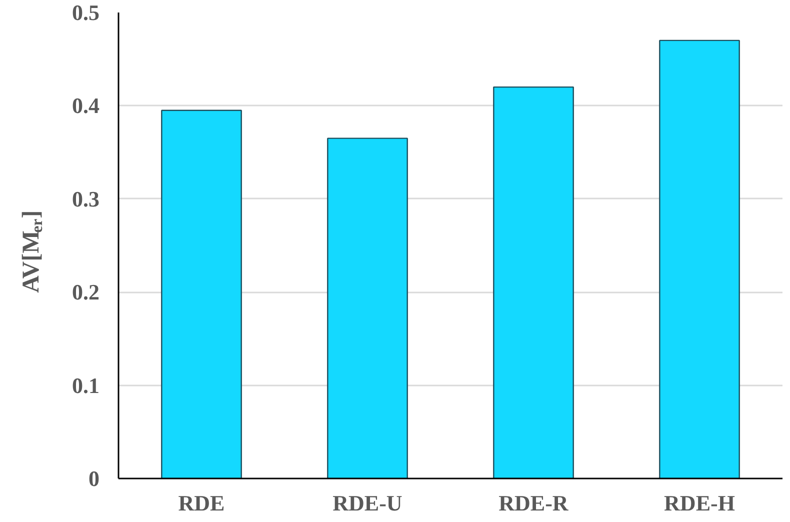 Image resolution: width=790 pixels, height=522 pixels. What do you see at coordinates (94, 478) in the screenshot?
I see `y-tick-label: 0` at bounding box center [94, 478].